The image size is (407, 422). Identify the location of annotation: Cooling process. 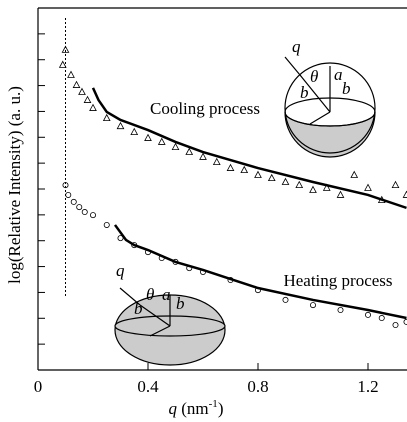
(205, 108).